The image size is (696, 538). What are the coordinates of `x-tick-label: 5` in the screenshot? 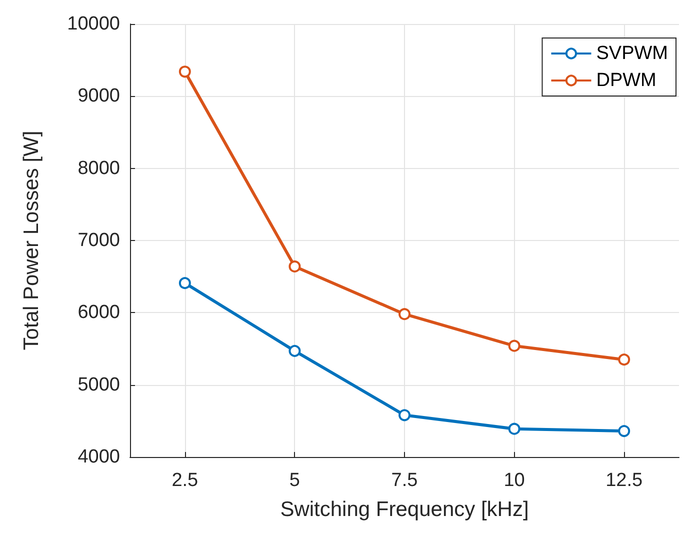 It's located at (294, 480).